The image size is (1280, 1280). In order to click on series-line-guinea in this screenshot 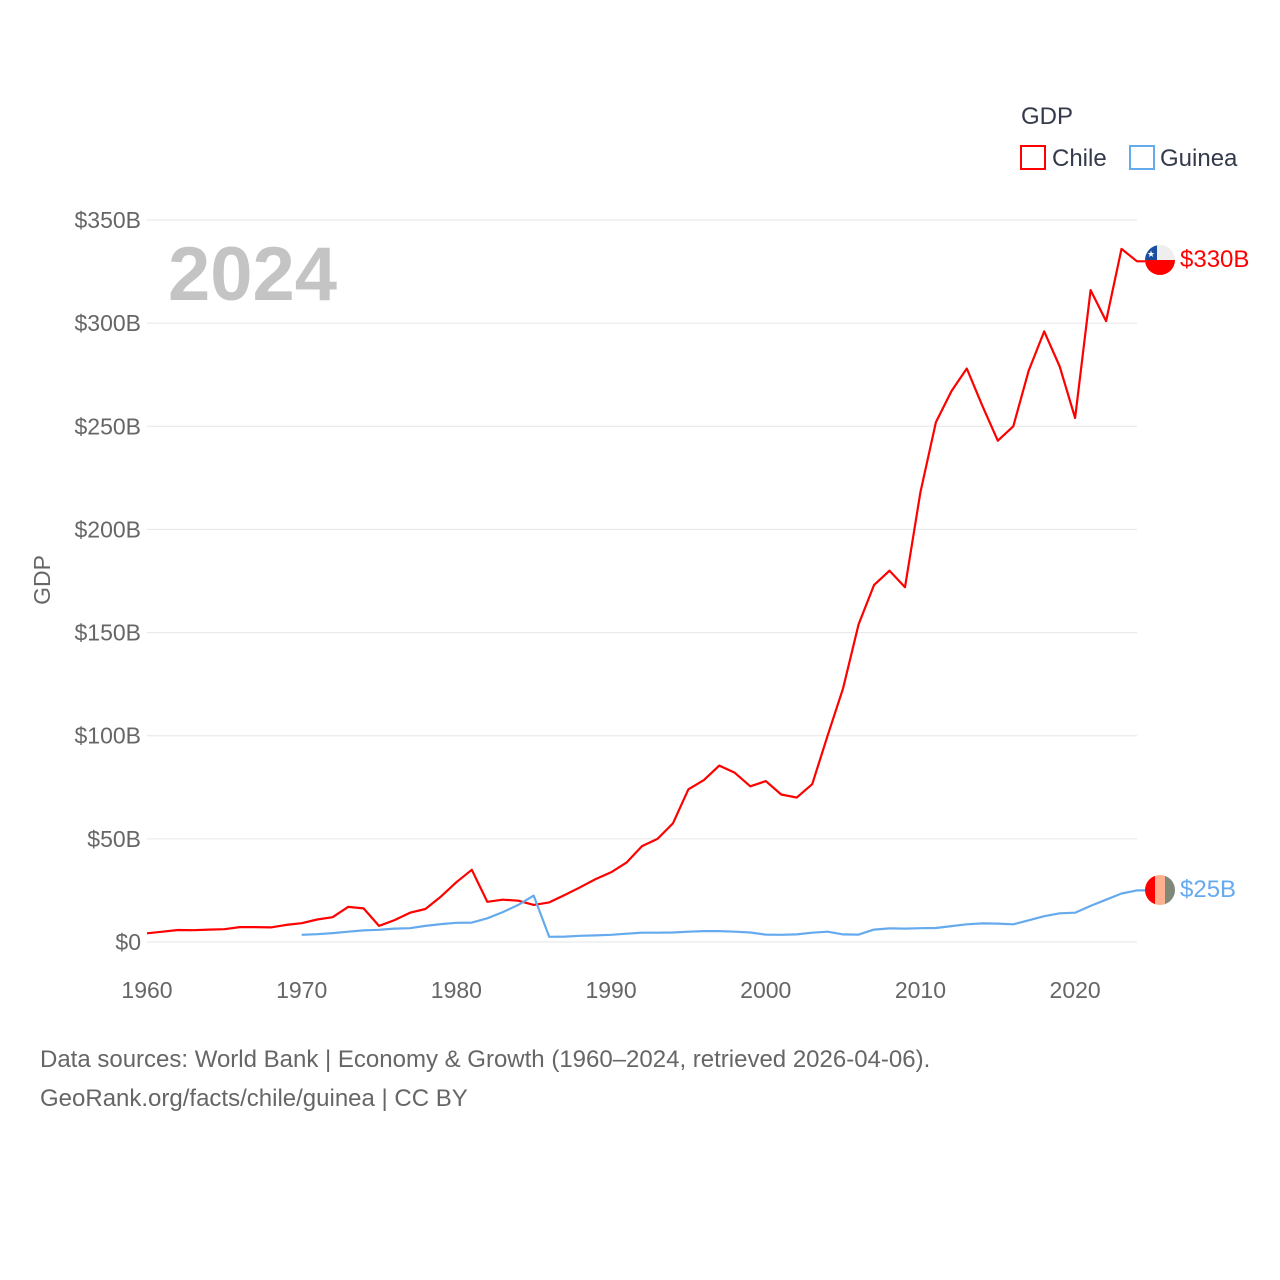, I will do `click(723, 913)`.